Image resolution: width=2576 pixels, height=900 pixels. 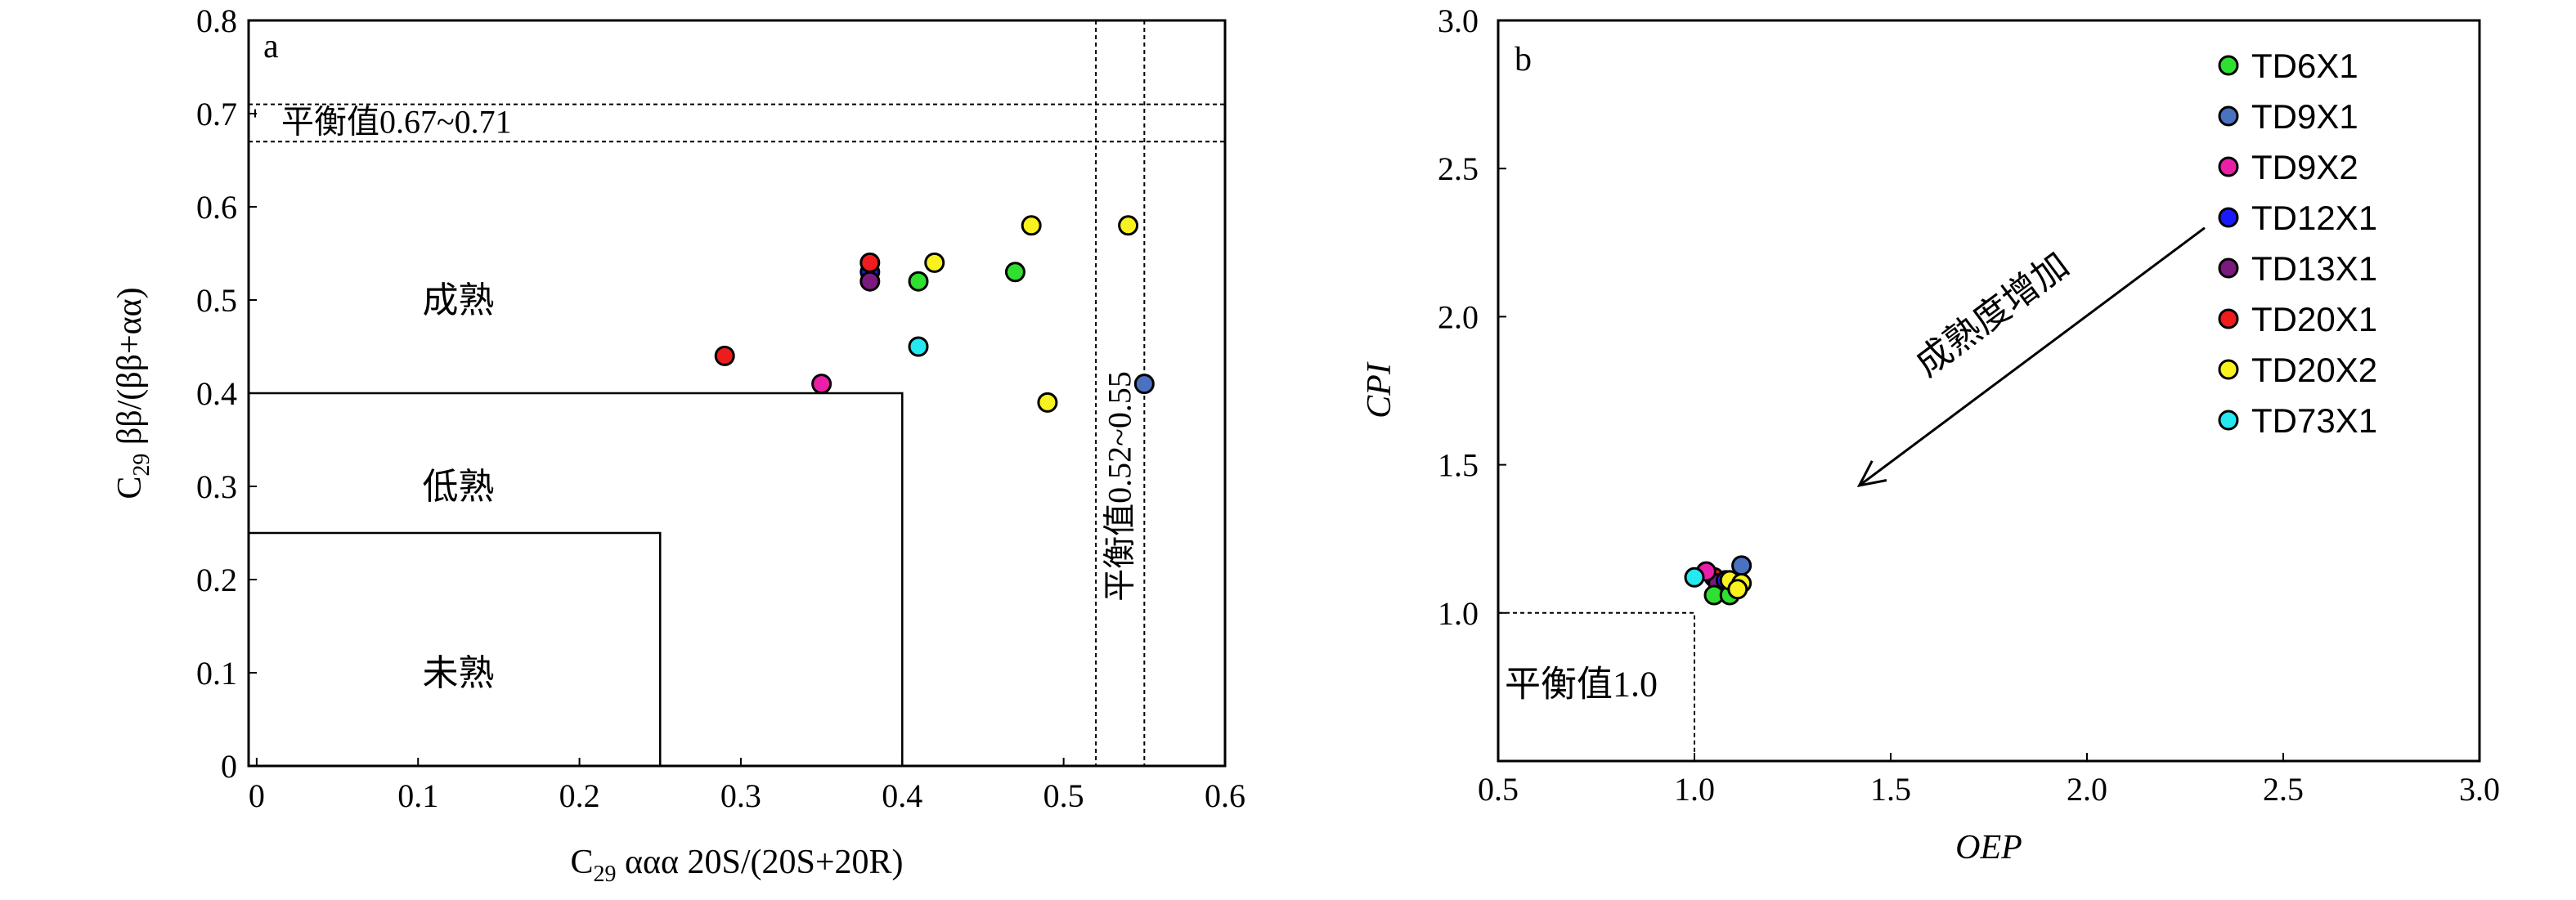 What do you see at coordinates (1459, 168) in the screenshot?
I see `y-tick-label: 2.5` at bounding box center [1459, 168].